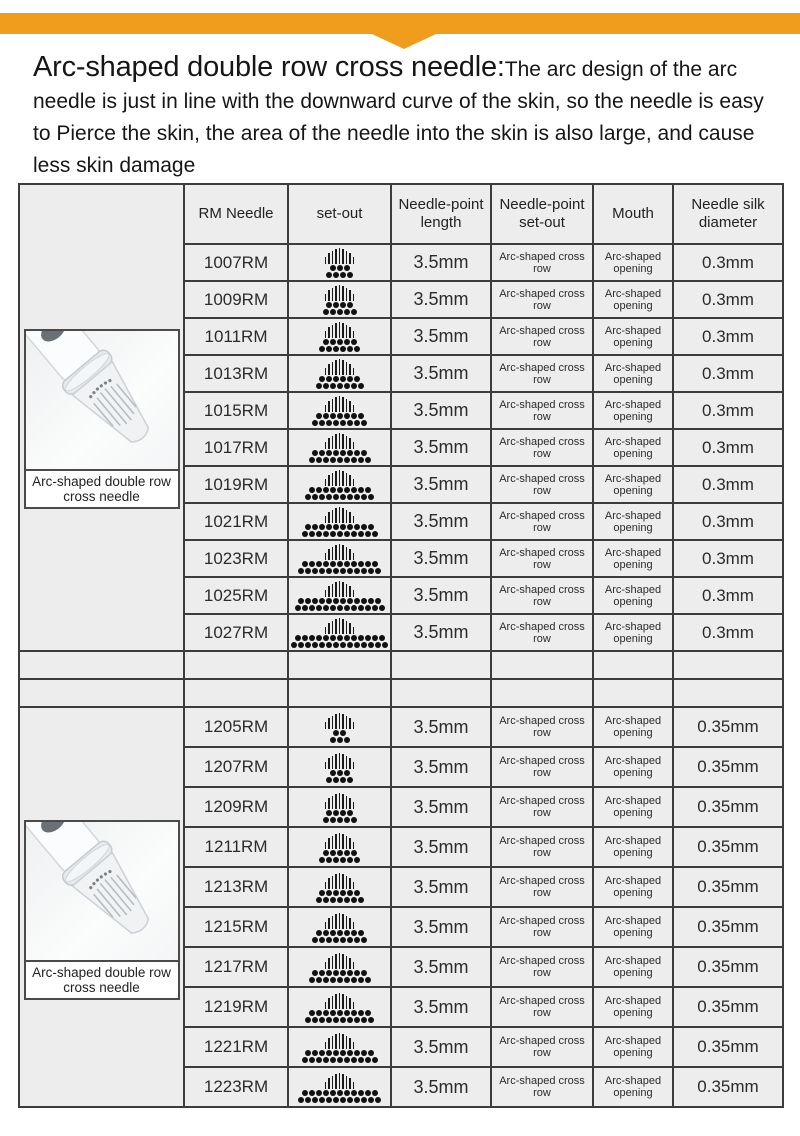  What do you see at coordinates (236, 807) in the screenshot?
I see `model-cell: 1209RM` at bounding box center [236, 807].